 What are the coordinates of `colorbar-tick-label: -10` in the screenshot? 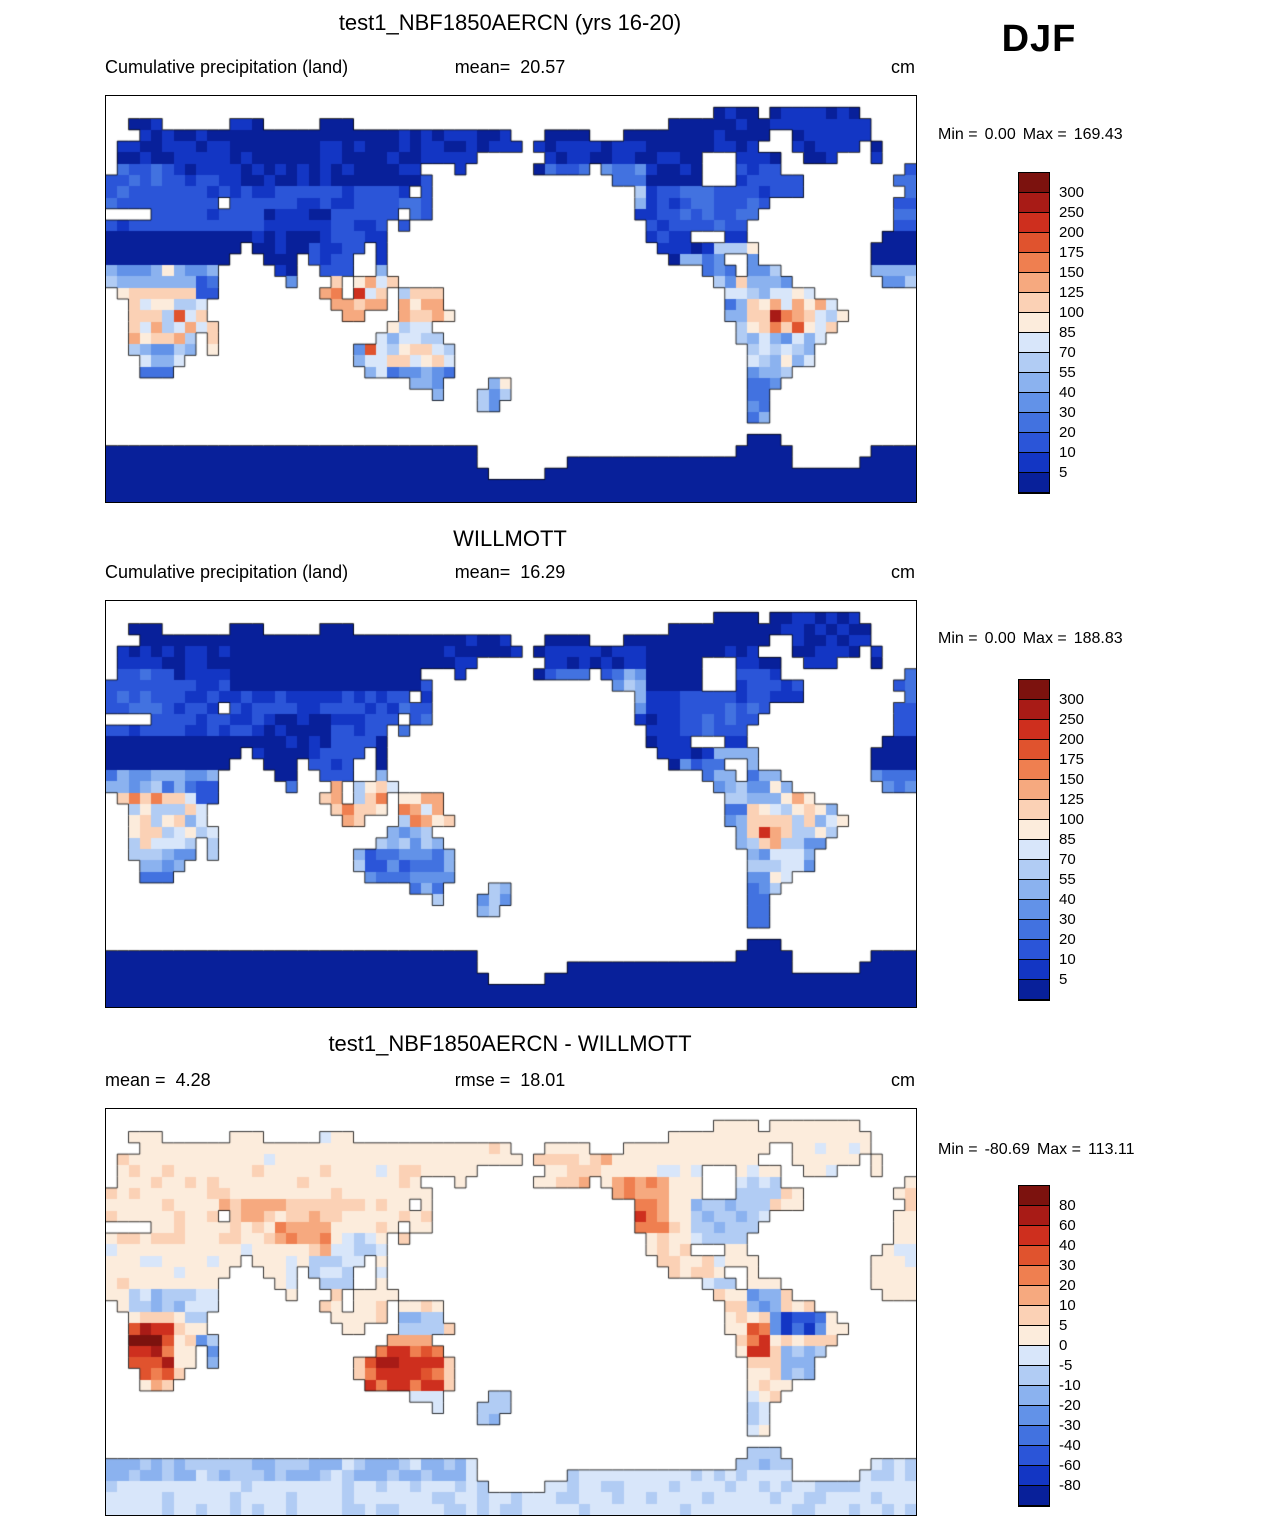 It's located at (1070, 1385).